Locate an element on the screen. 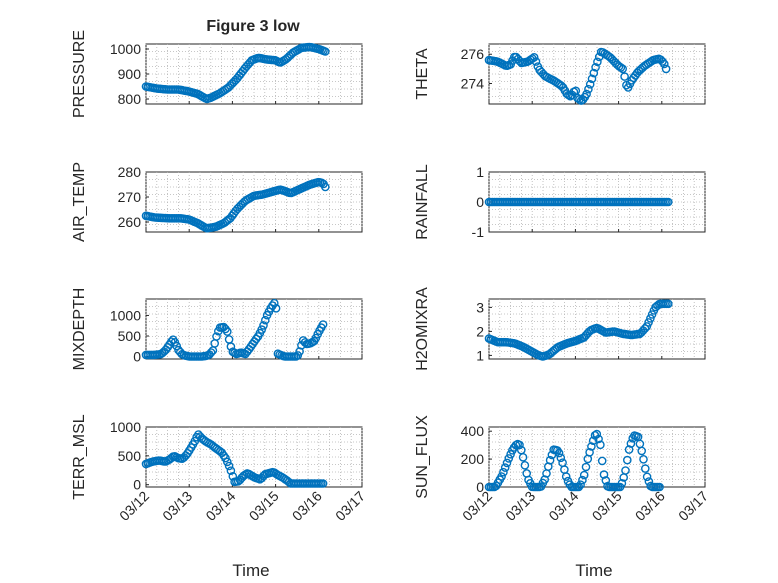 Image resolution: width=778 pixels, height=583 pixels. figure-title: Figure 3 low is located at coordinates (253, 26).